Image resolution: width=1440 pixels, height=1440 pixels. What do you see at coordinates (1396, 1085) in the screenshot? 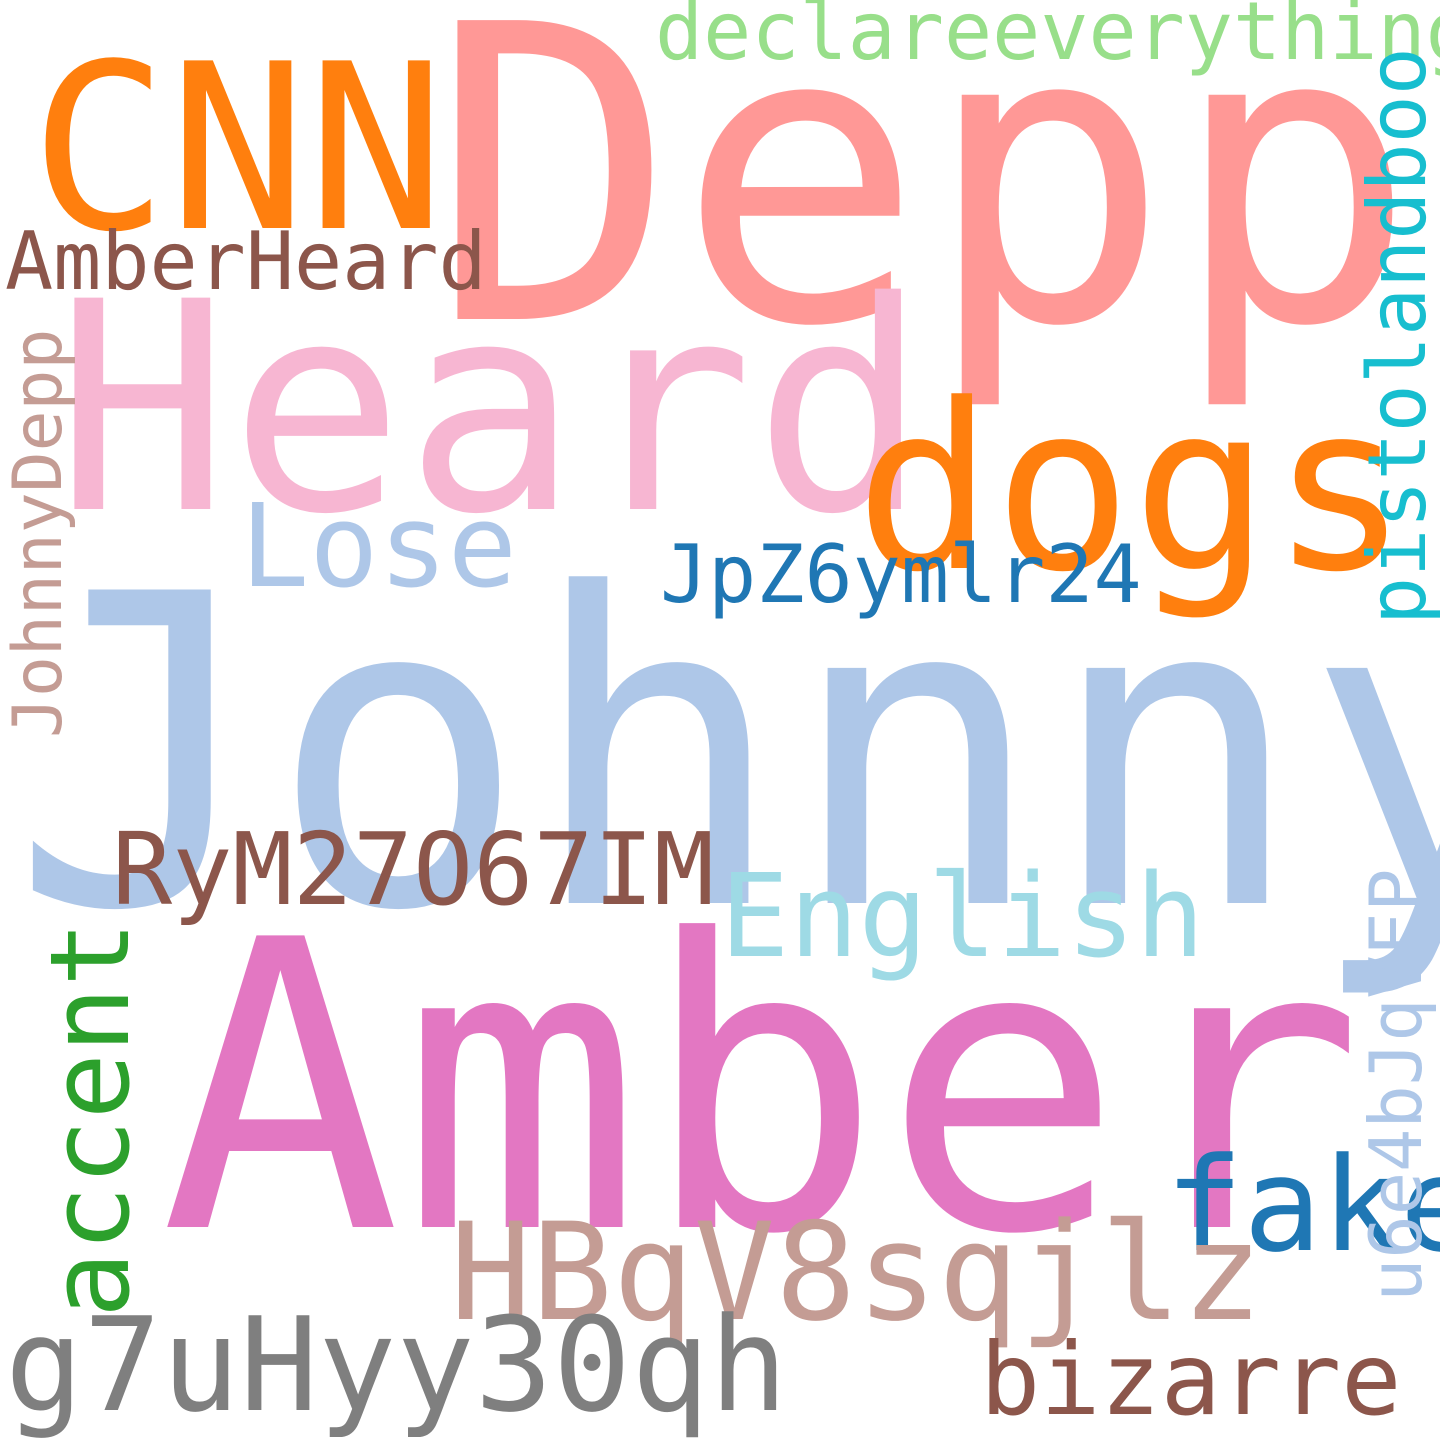
I see `word-u6e4bjqvep: u6e4bJqVEP` at bounding box center [1396, 1085].